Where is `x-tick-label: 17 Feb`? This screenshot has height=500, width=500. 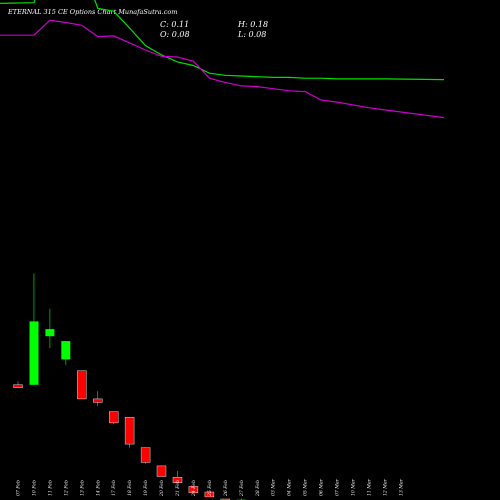
x-tick-label: 17 Feb is located at coordinates (114, 488).